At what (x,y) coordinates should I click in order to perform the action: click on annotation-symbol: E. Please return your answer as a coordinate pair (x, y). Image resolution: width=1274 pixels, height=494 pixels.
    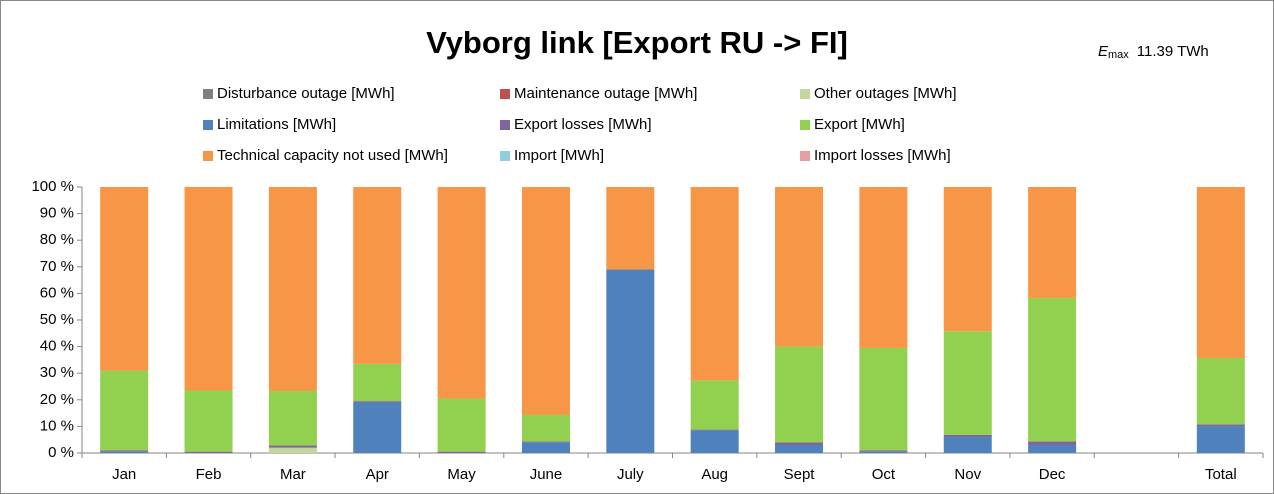
    Looking at the image, I should click on (1103, 51).